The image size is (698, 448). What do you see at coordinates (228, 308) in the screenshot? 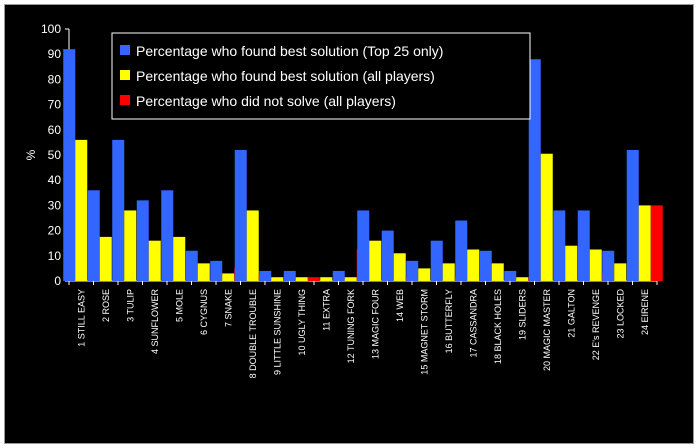
I see `x-category-label: 7 SNAKE` at bounding box center [228, 308].